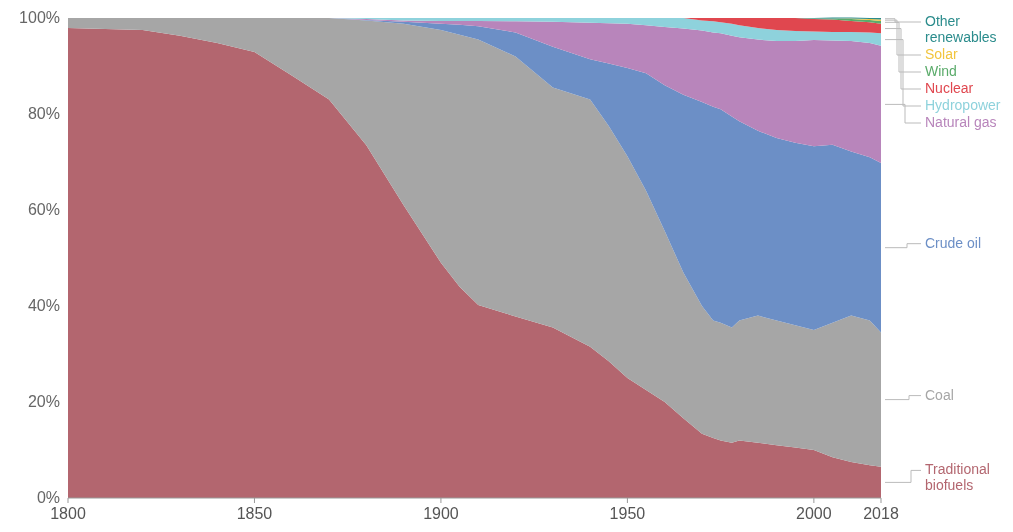 The height and width of the screenshot is (532, 1013). Describe the element at coordinates (48, 497) in the screenshot. I see `y-tick-label: 0%` at that location.